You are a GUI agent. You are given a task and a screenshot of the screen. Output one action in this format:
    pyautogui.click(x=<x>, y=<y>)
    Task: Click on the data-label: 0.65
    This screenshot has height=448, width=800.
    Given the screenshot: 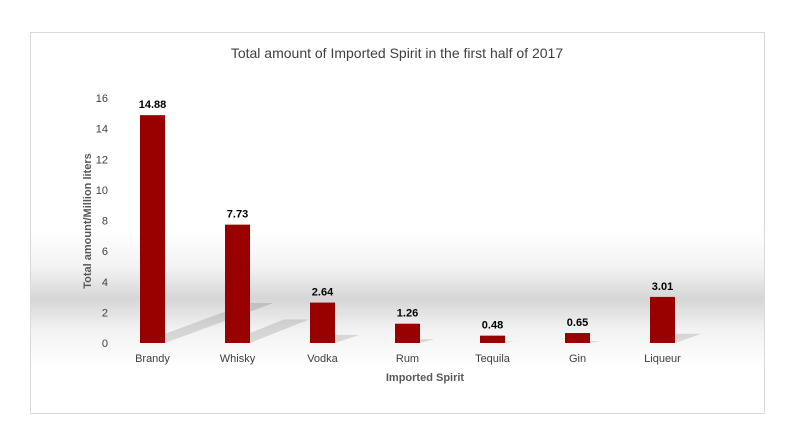 What is the action you would take?
    pyautogui.click(x=577, y=323)
    